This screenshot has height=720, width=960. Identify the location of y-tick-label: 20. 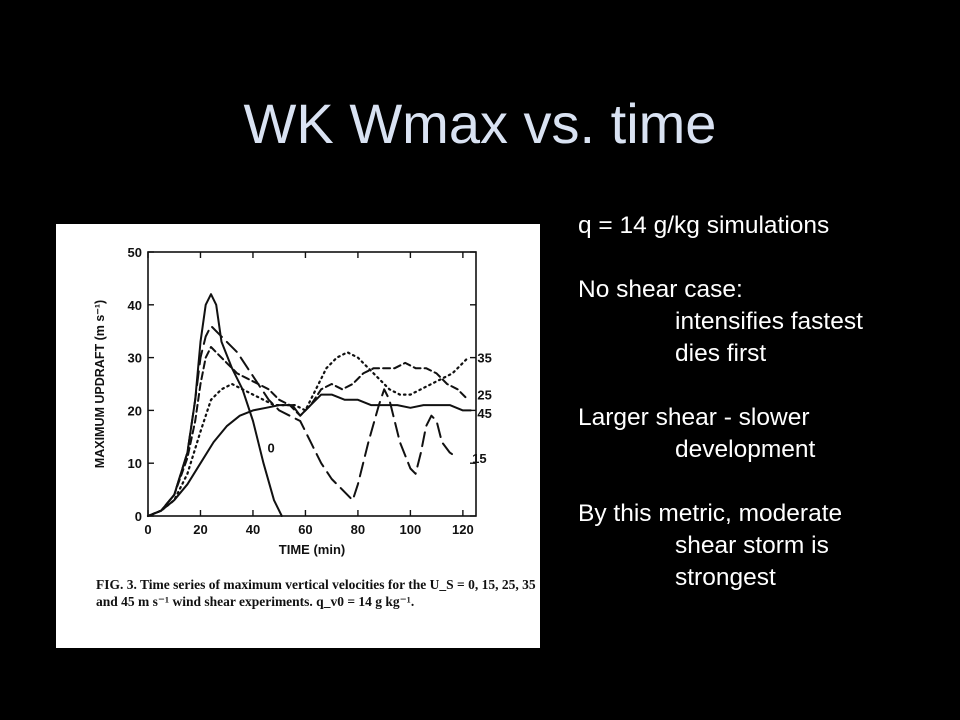
(135, 410).